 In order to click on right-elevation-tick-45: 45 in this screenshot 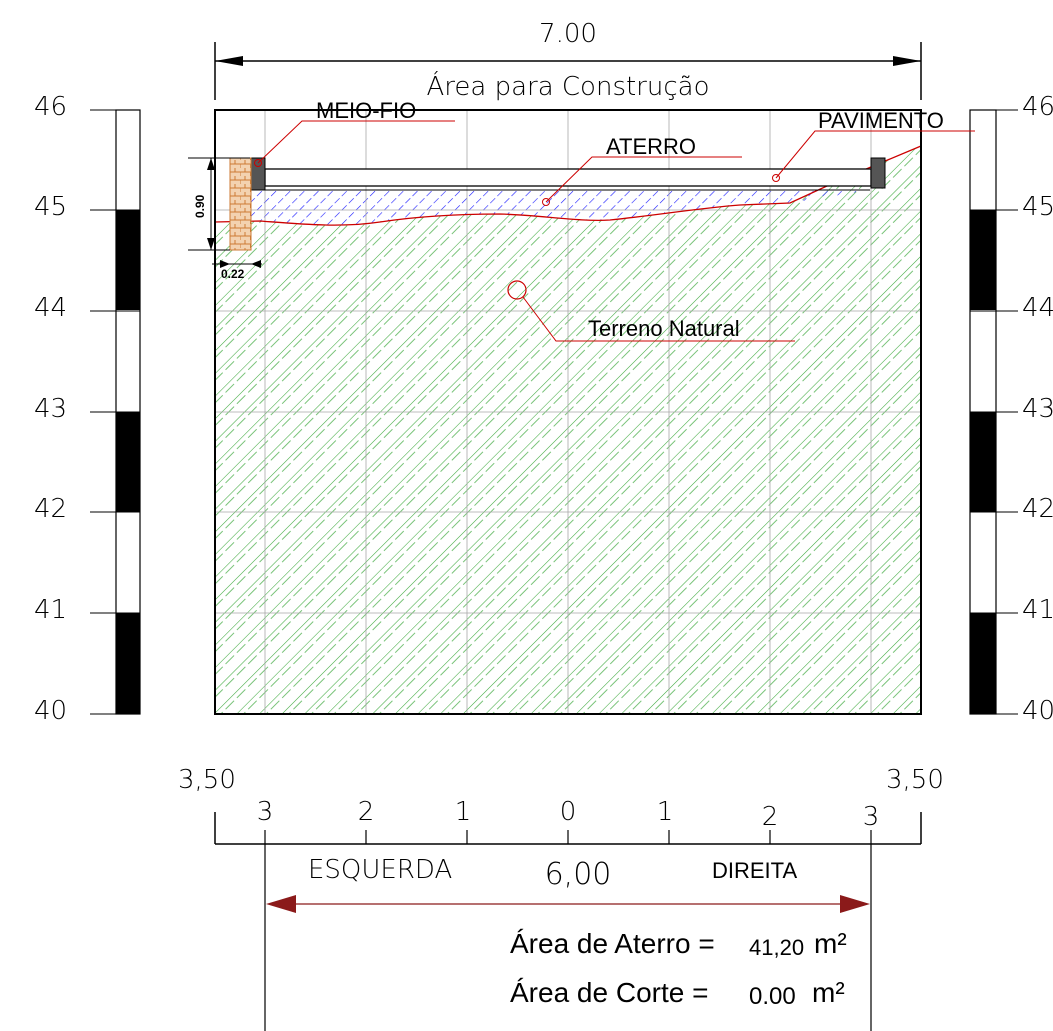, I will do `click(1037, 207)`.